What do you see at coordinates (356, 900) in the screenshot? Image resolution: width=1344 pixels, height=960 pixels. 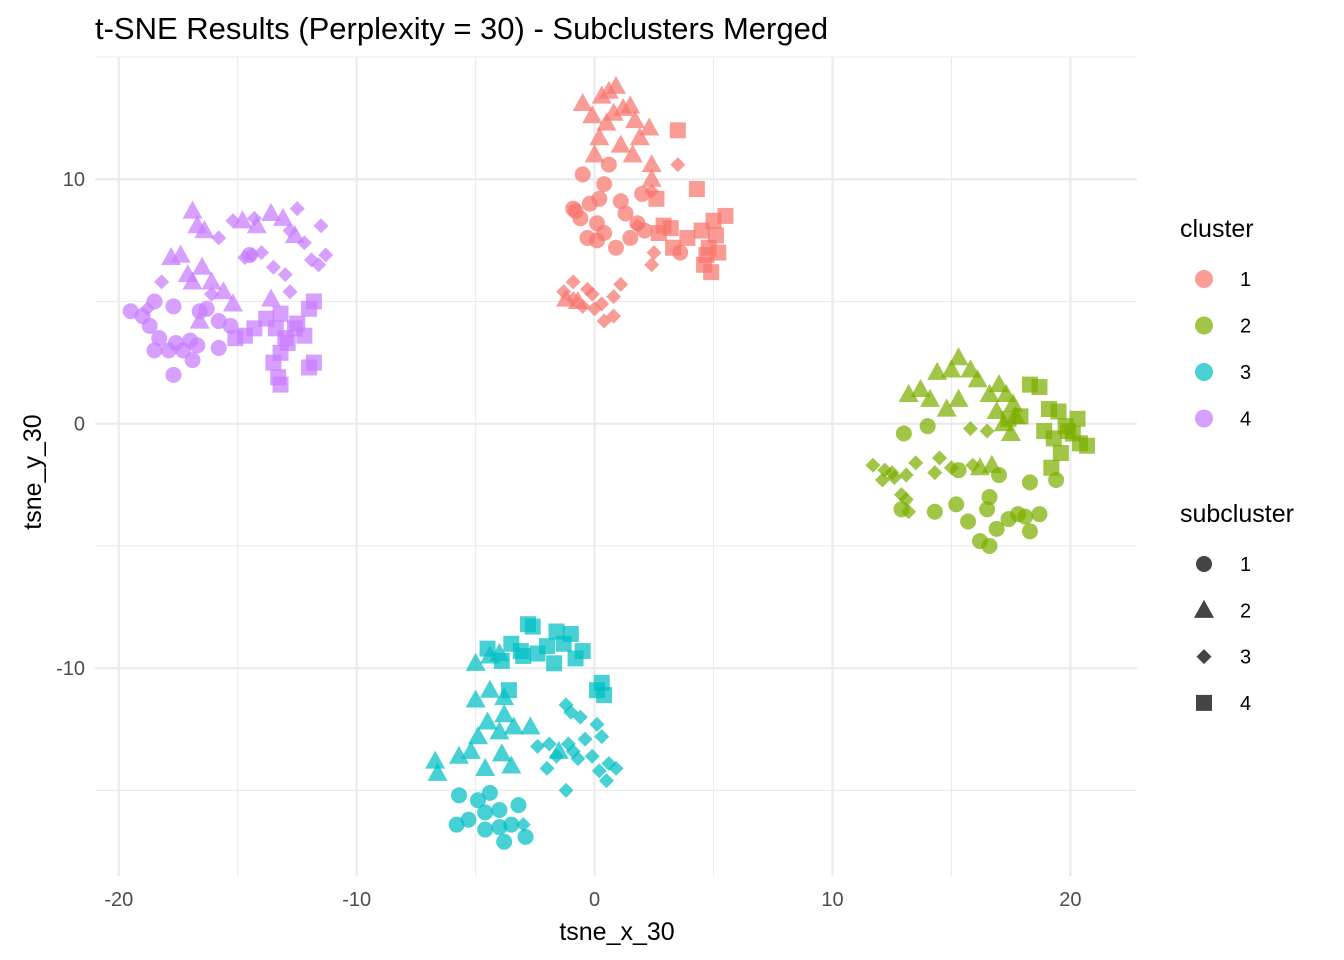 I see `x-tick-label: -10` at bounding box center [356, 900].